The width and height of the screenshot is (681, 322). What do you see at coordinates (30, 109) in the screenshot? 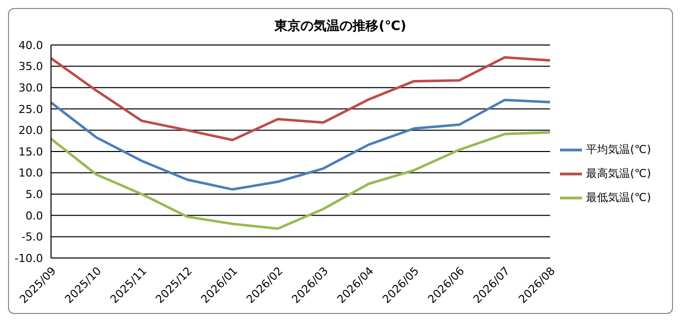
I see `y-tick-label: 25.0` at bounding box center [30, 109].